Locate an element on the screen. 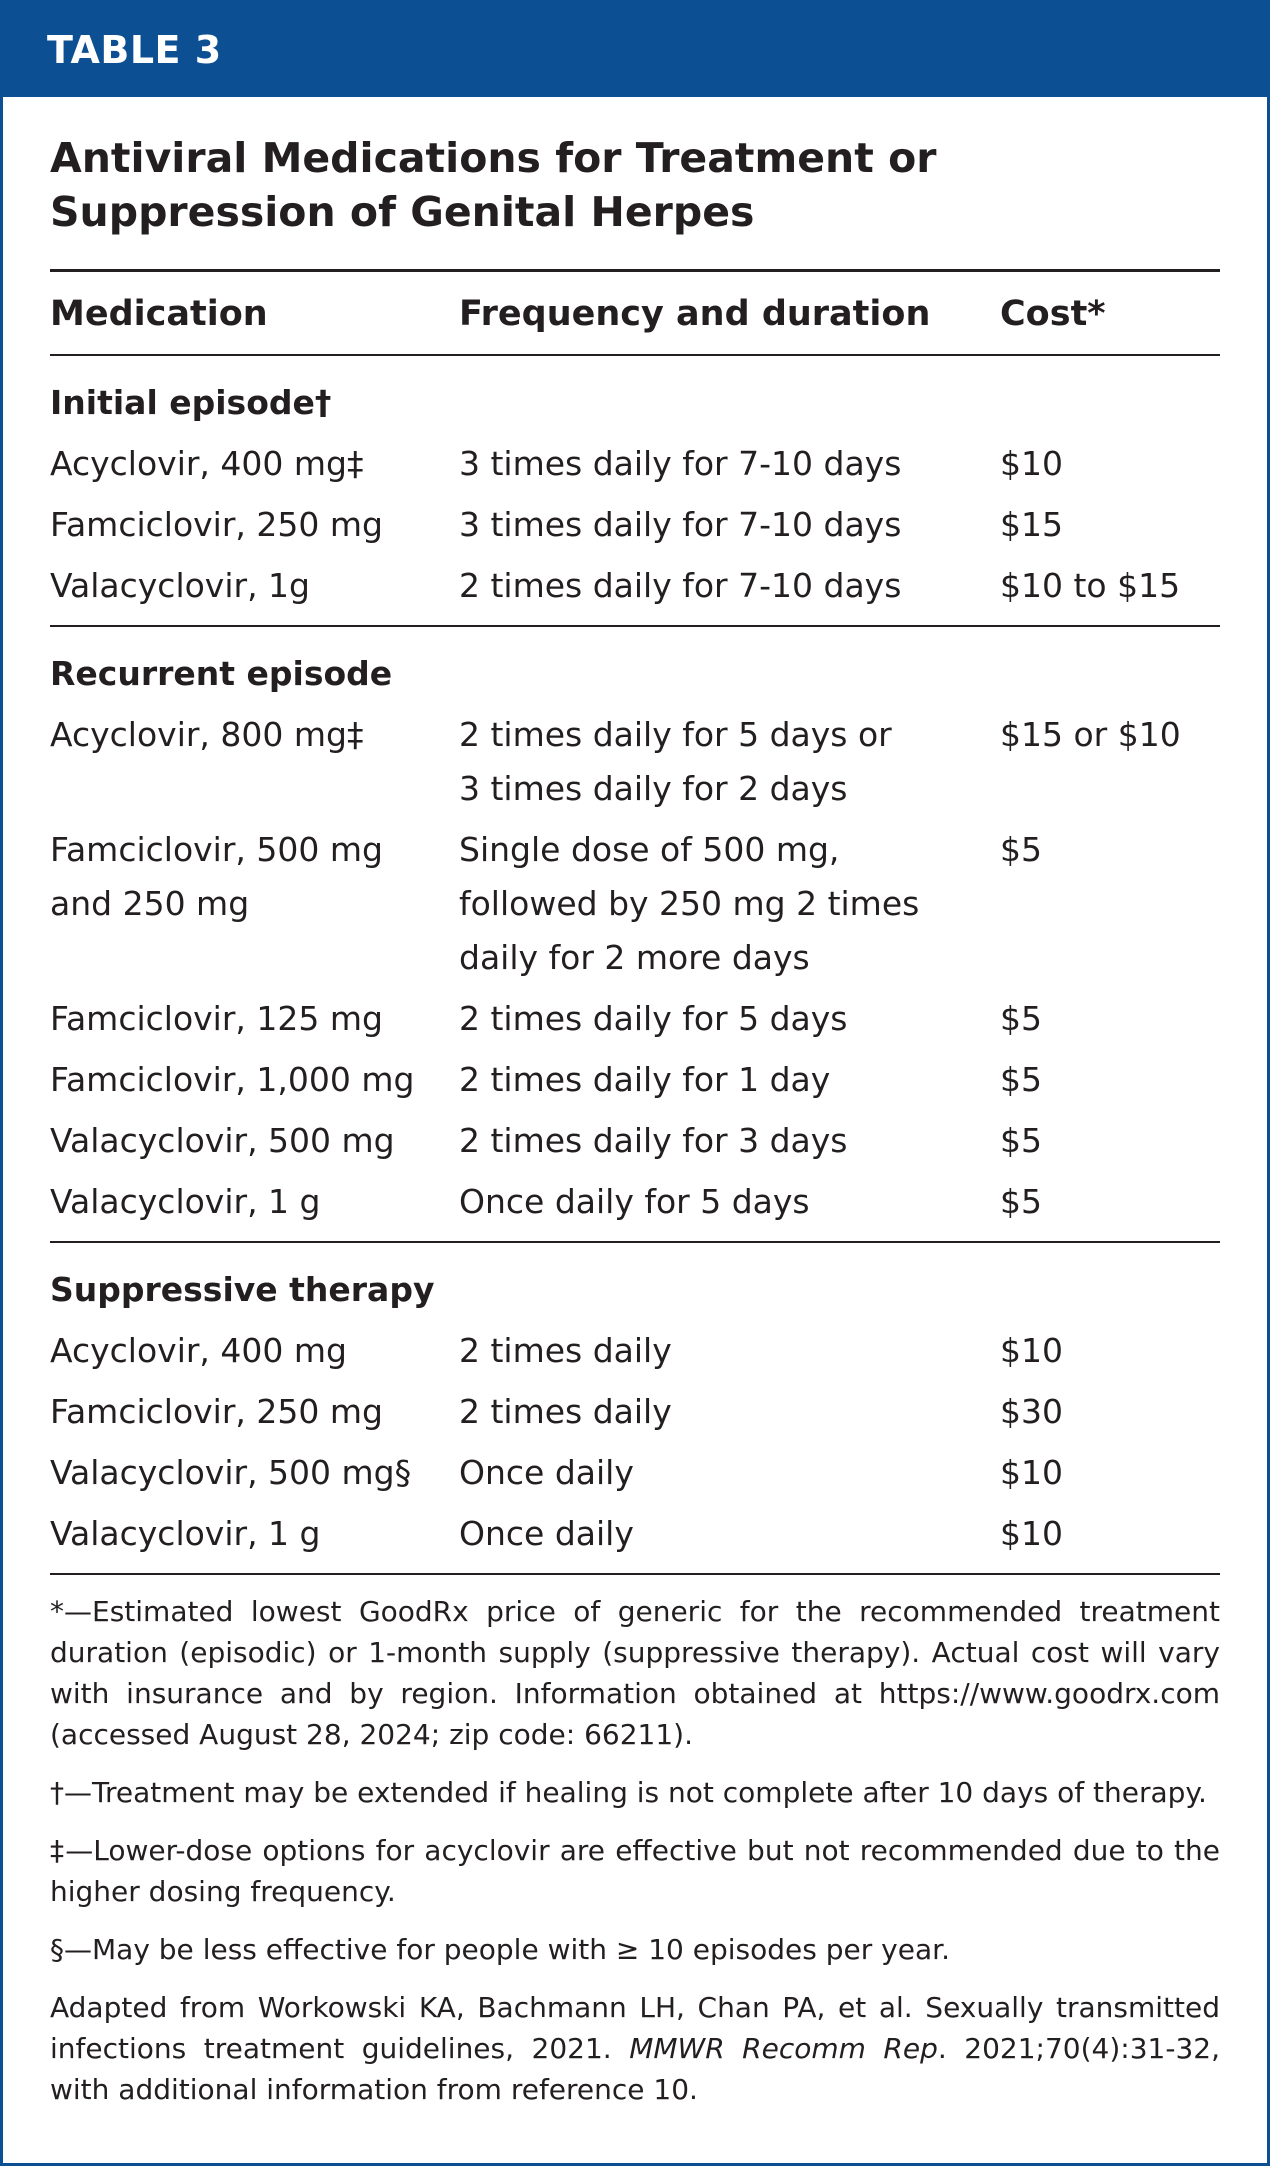 This screenshot has width=1270, height=2166. data-row: Famciclovir, 250 mg 2 times daily $30 is located at coordinates (635, 1412).